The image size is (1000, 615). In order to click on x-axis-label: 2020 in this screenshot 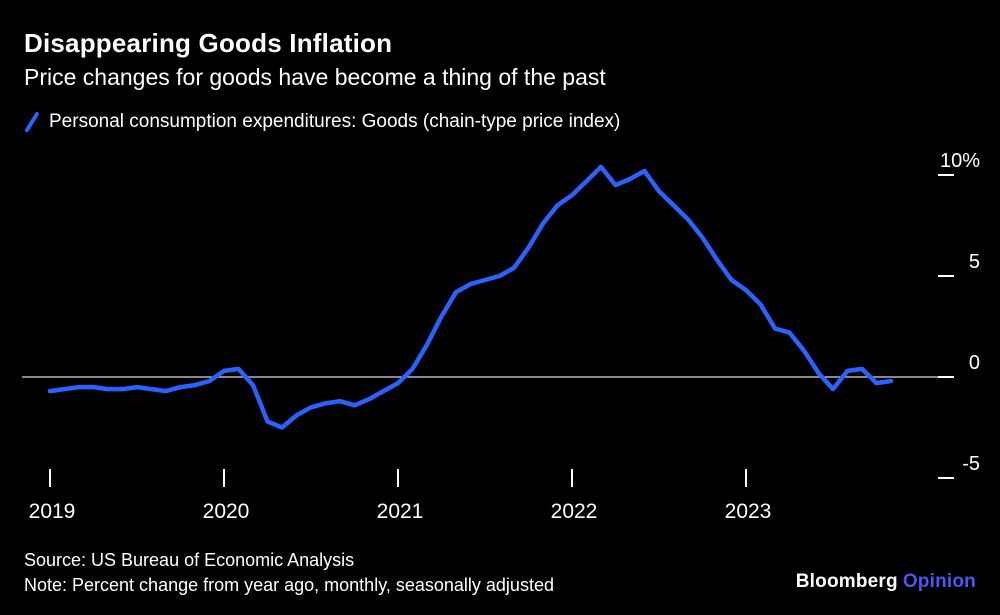, I will do `click(226, 511)`.